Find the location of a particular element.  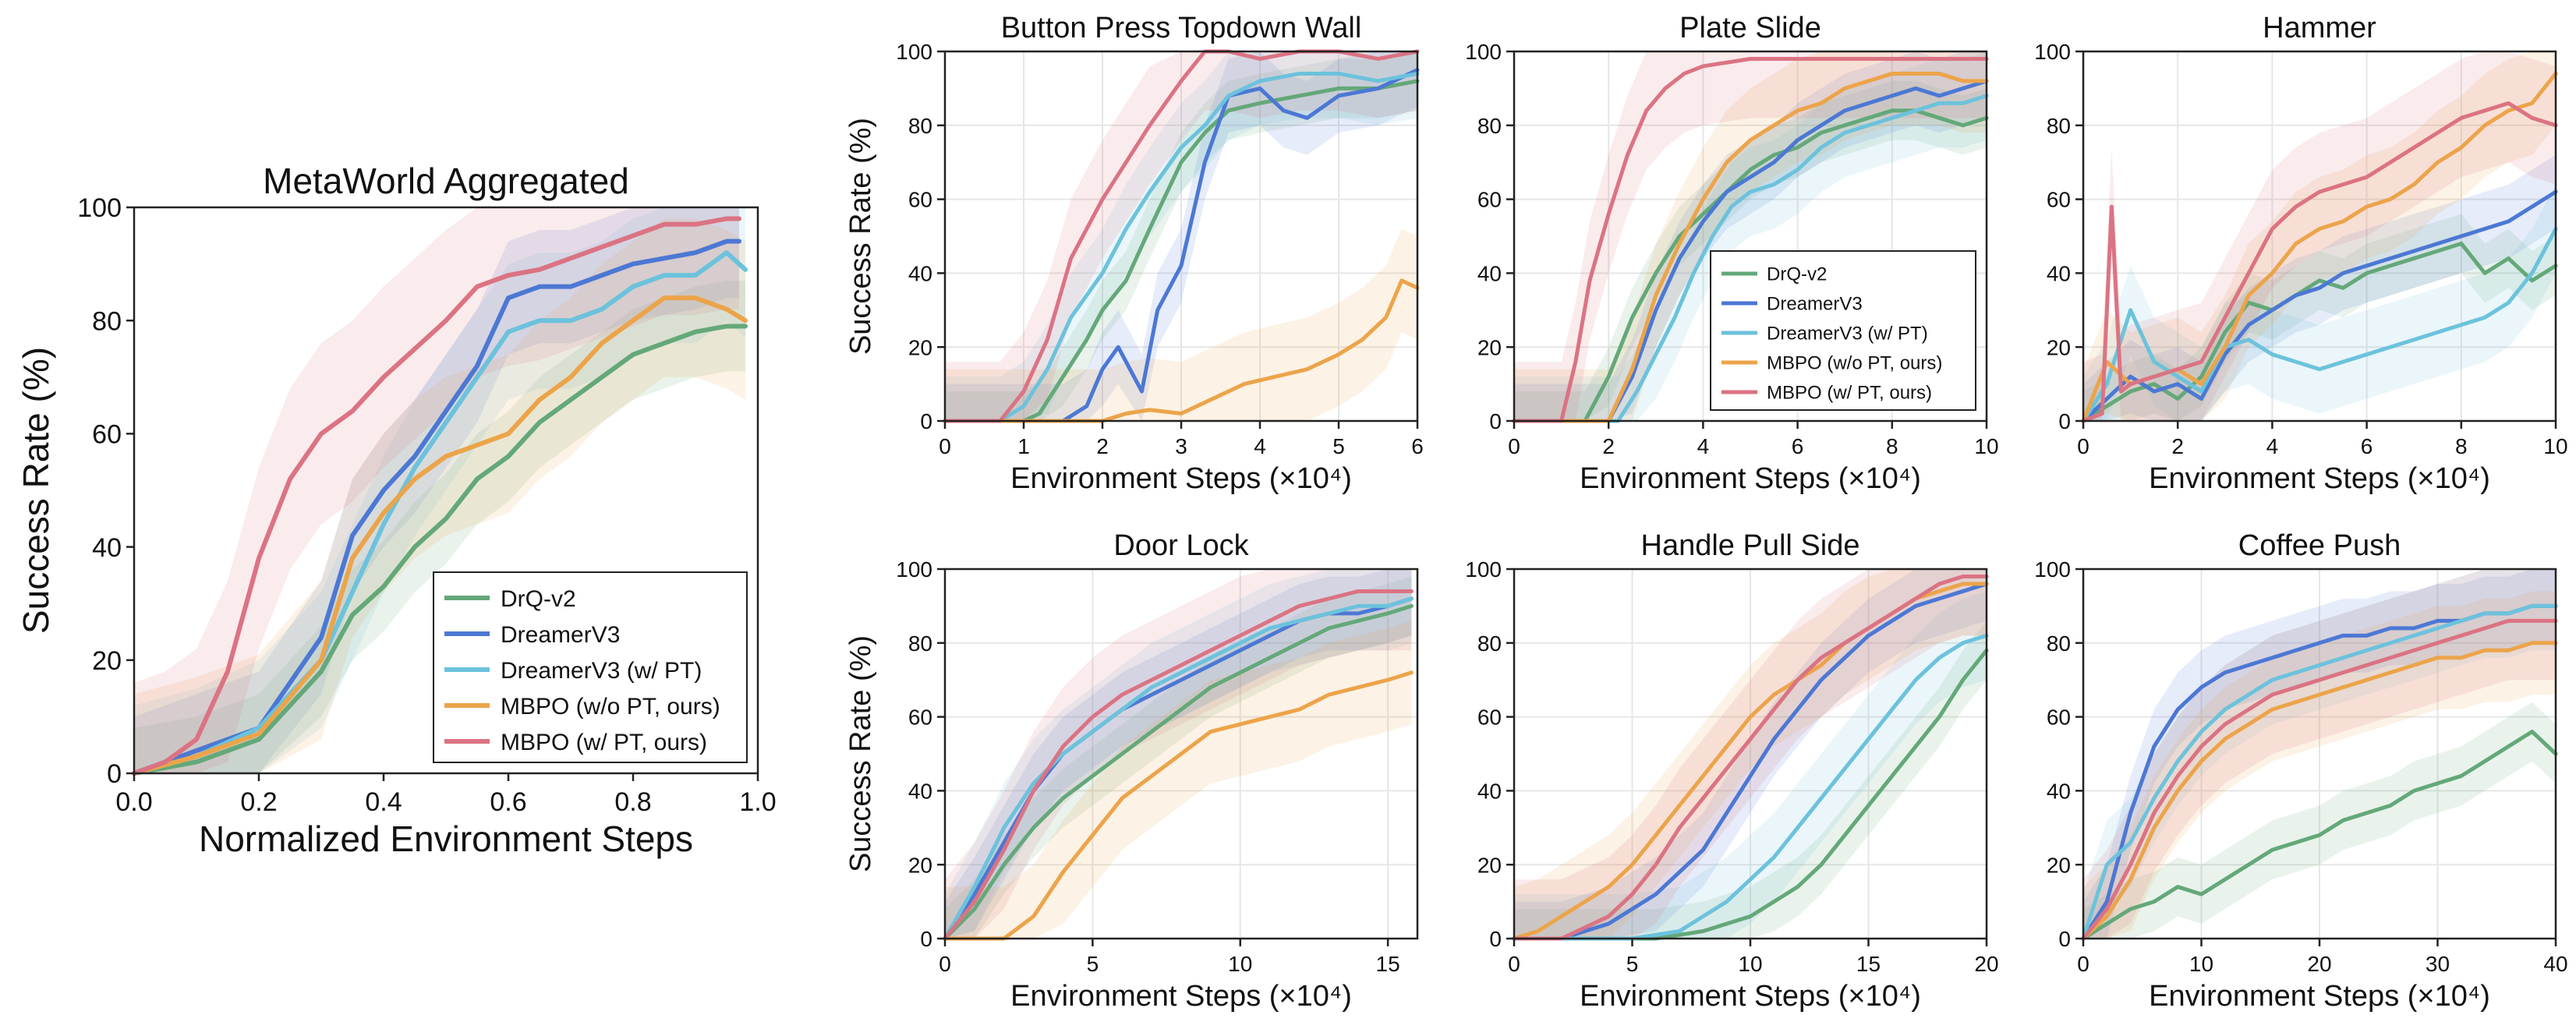

chart-title: Hammer is located at coordinates (2319, 28).